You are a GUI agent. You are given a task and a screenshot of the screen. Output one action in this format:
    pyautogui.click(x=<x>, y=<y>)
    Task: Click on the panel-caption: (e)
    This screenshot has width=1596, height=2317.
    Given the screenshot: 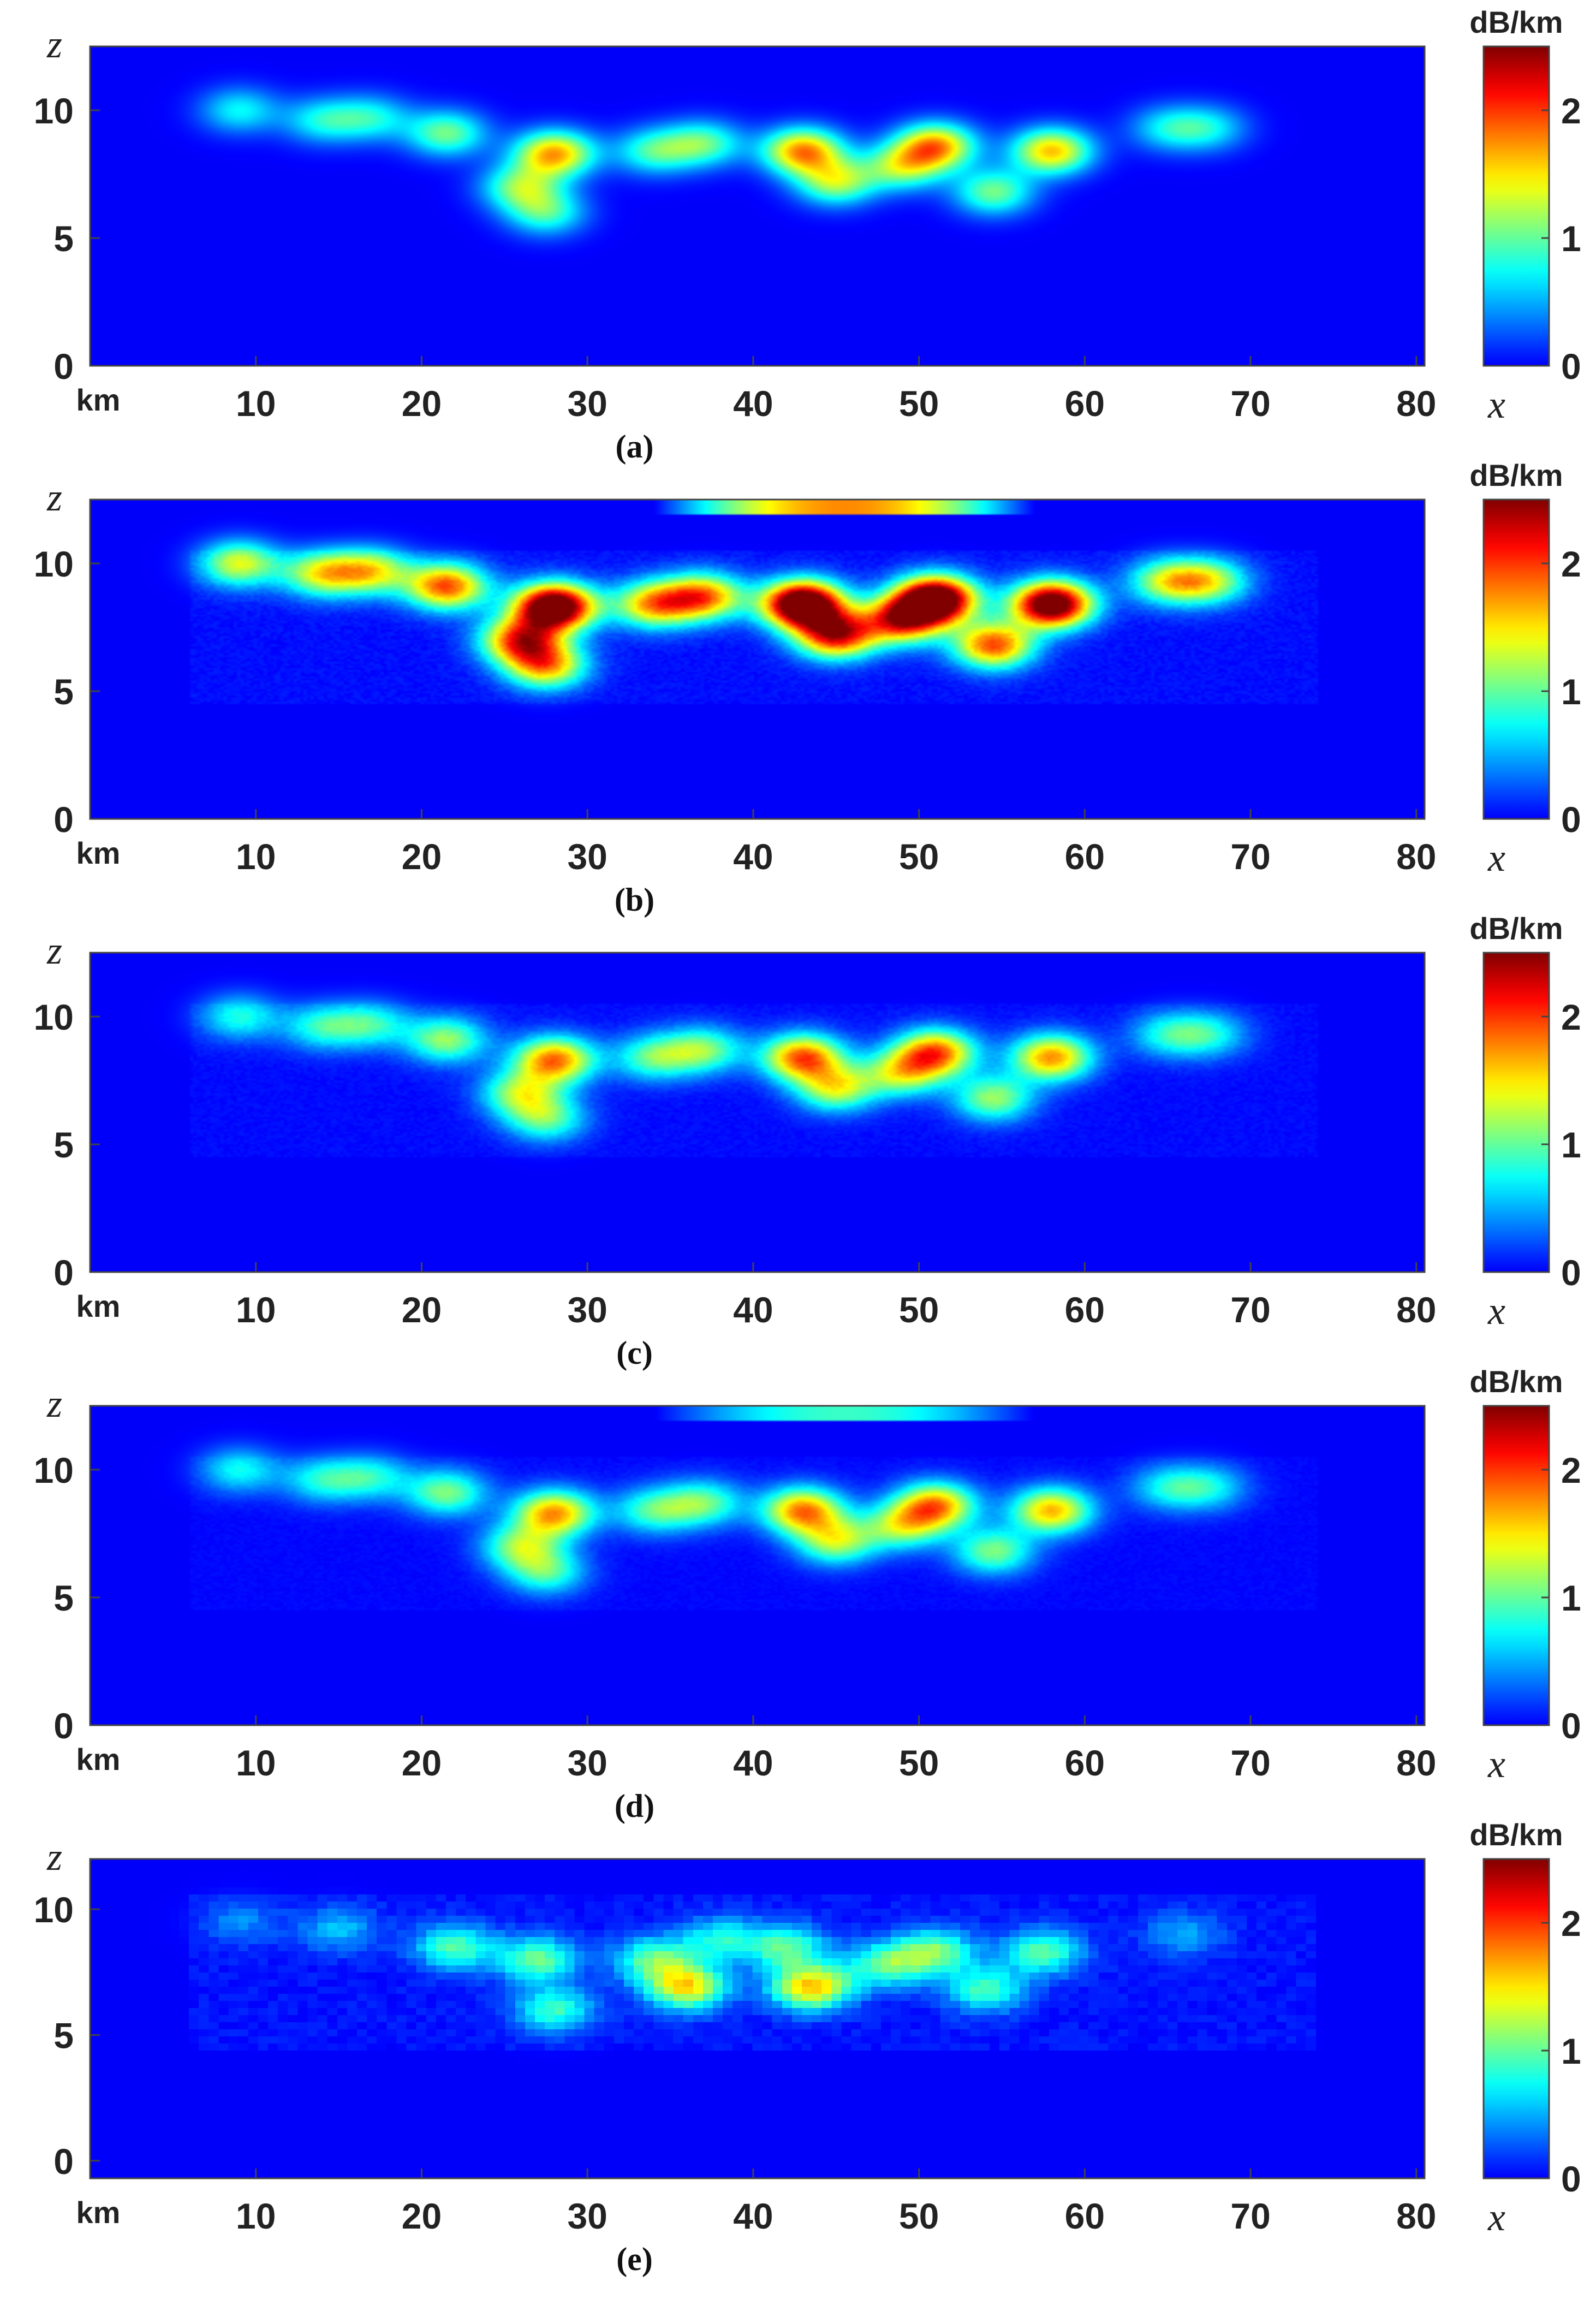 What is the action you would take?
    pyautogui.click(x=634, y=2259)
    